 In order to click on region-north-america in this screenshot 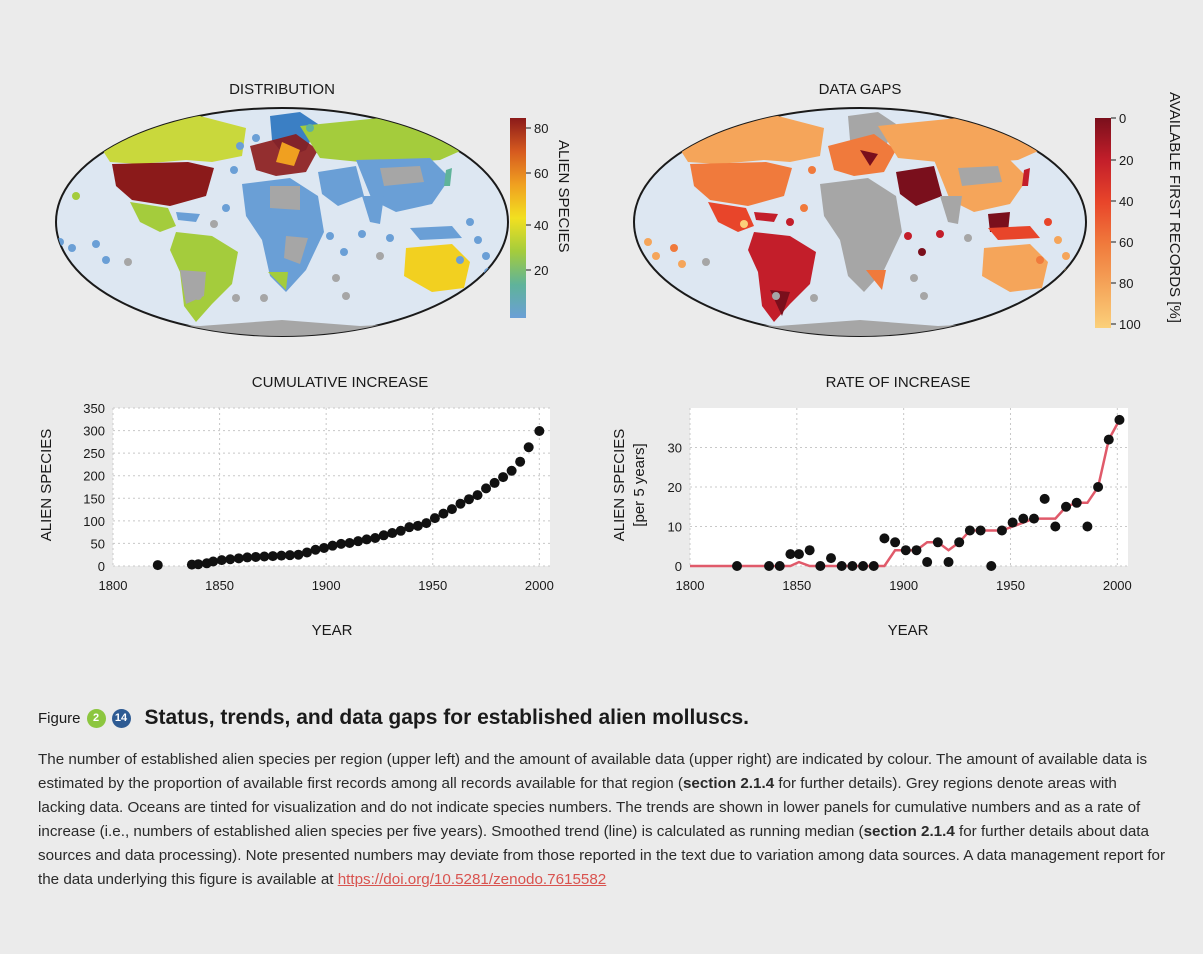, I will do `click(171, 140)`.